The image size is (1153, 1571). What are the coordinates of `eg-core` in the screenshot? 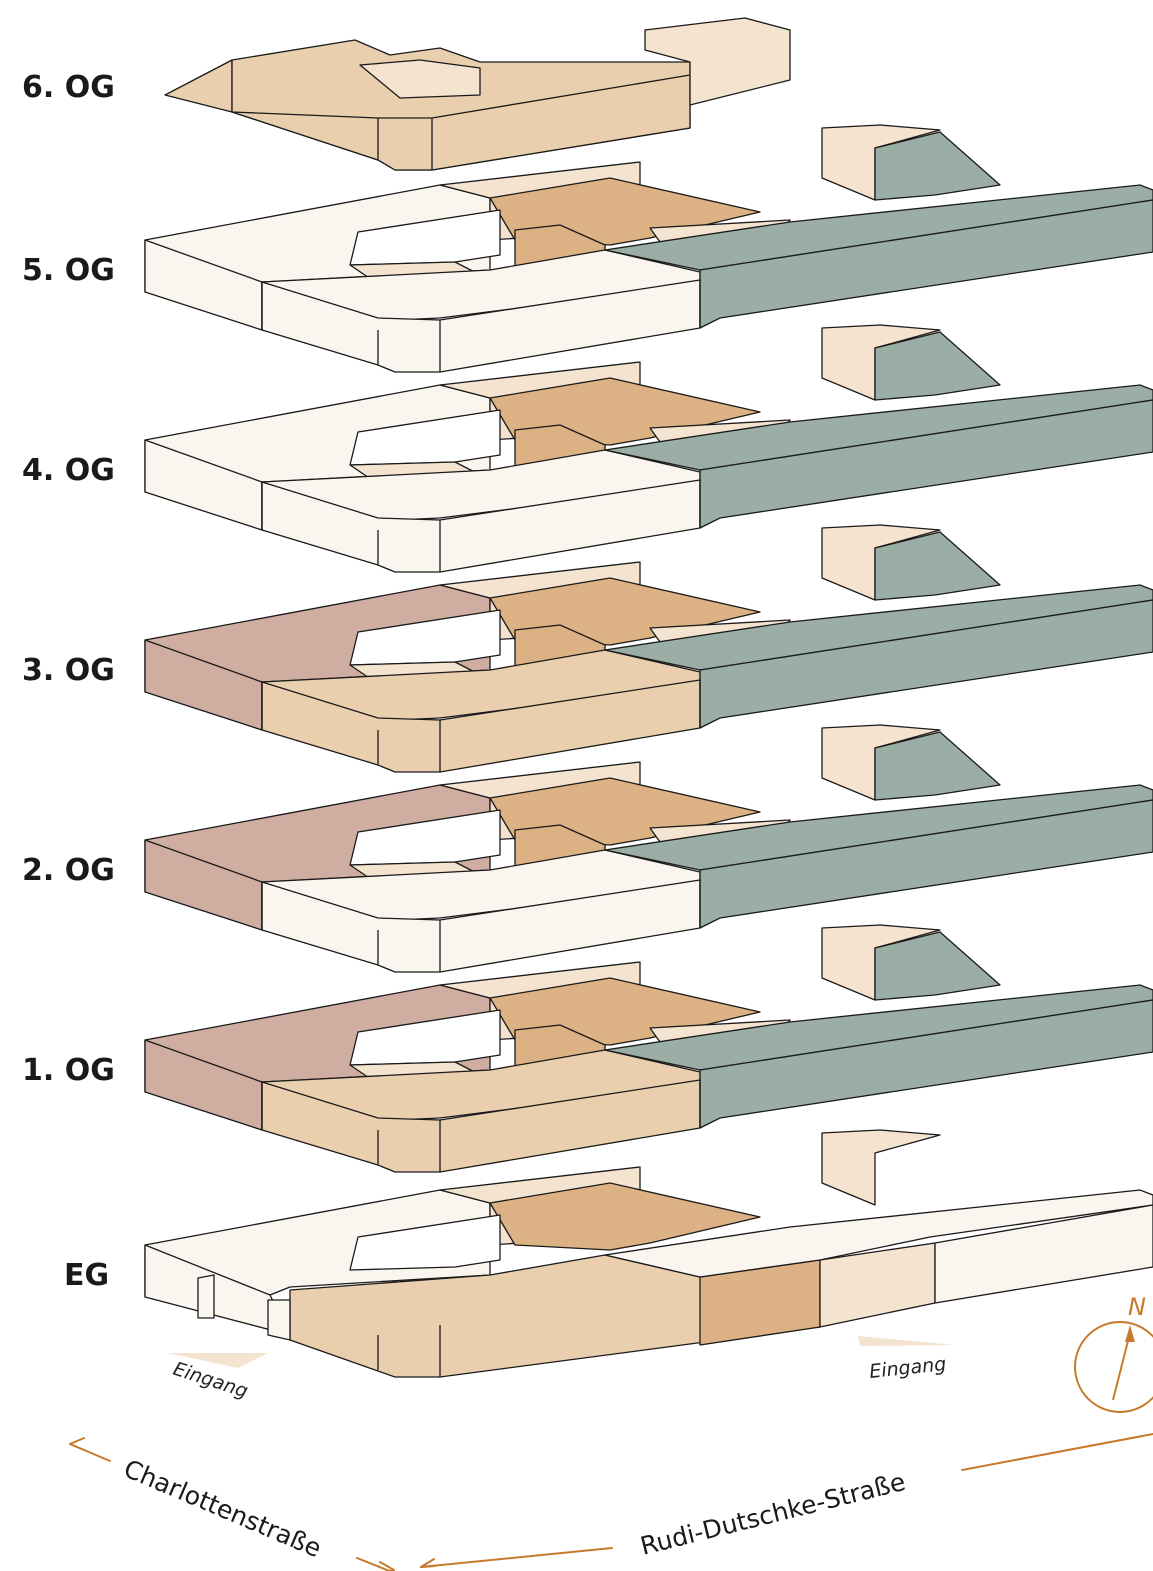 It's located at (625, 1216).